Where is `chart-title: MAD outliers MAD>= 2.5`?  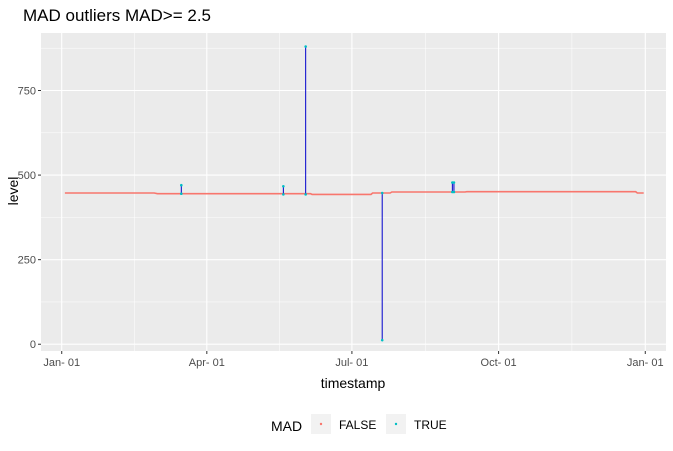
chart-title: MAD outliers MAD>= 2.5 is located at coordinates (117, 15).